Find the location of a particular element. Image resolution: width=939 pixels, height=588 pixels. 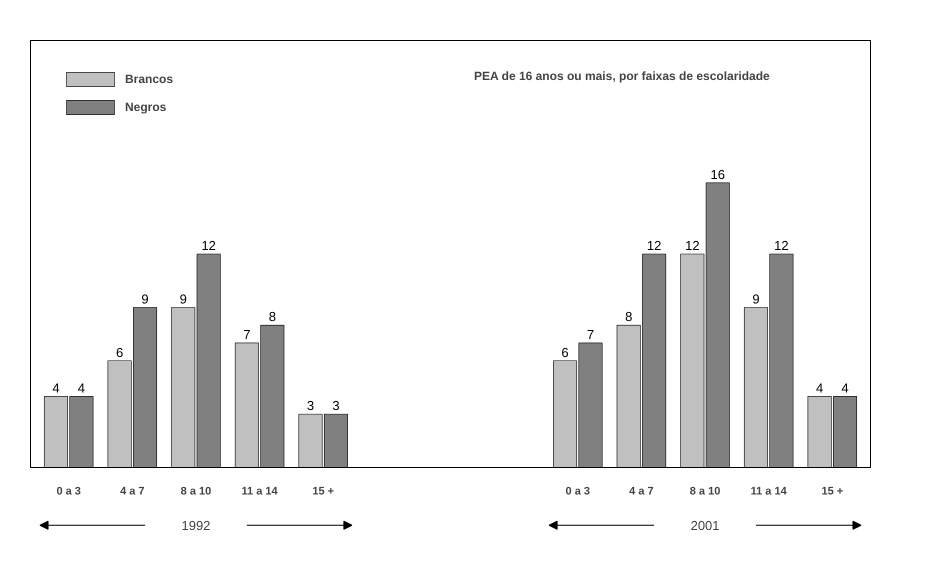

text: 2001 is located at coordinates (705, 525).